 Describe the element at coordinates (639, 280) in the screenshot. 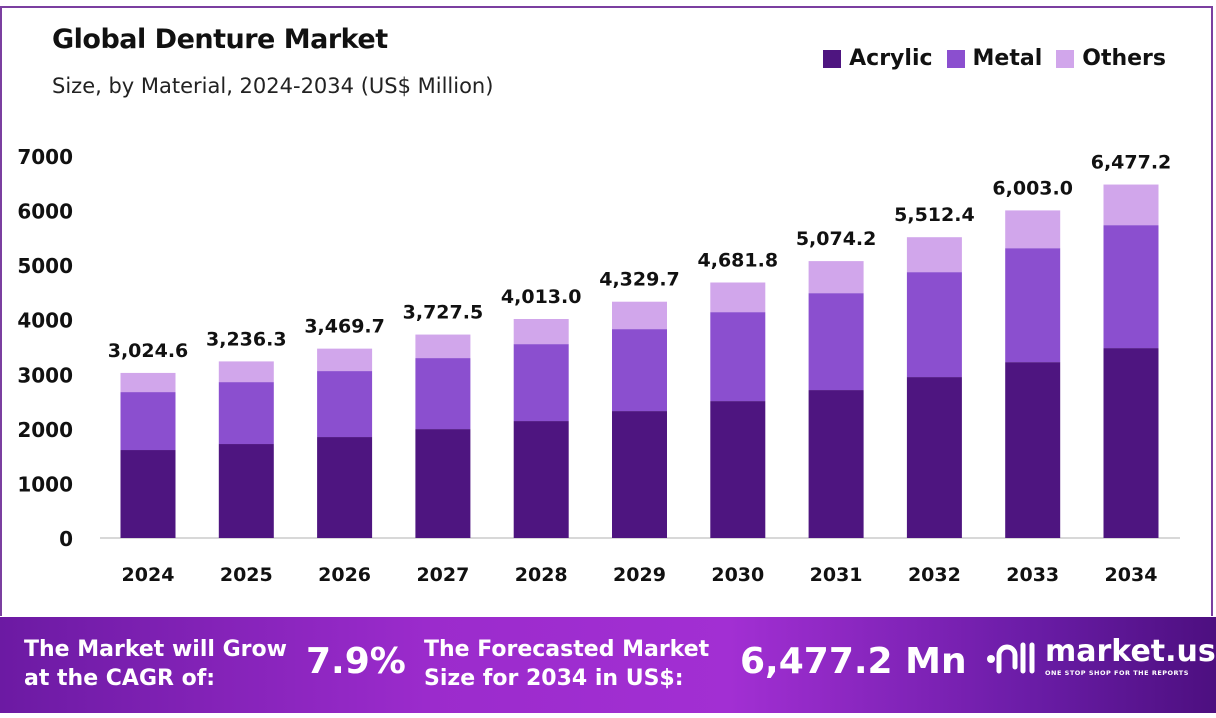

I see `data-label-total: 4,329.7` at that location.